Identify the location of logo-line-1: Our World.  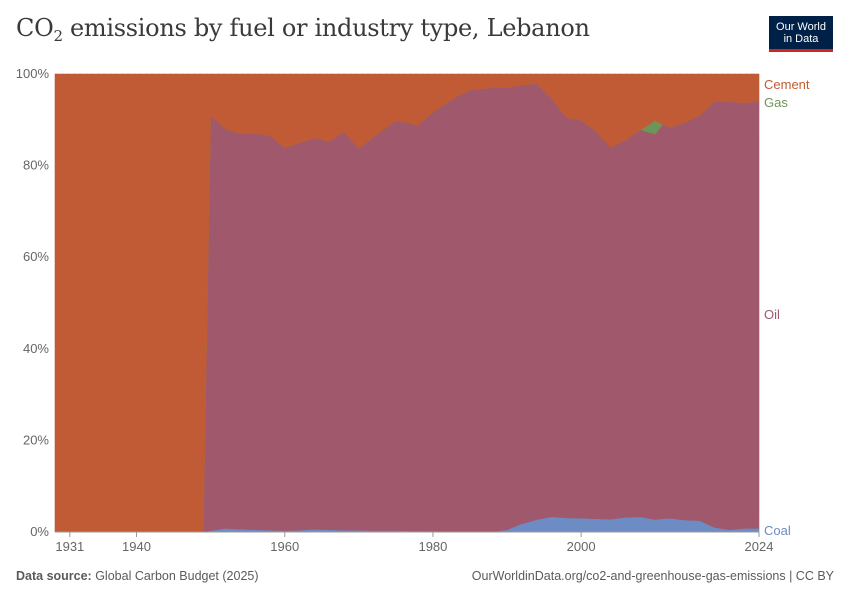
(801, 27).